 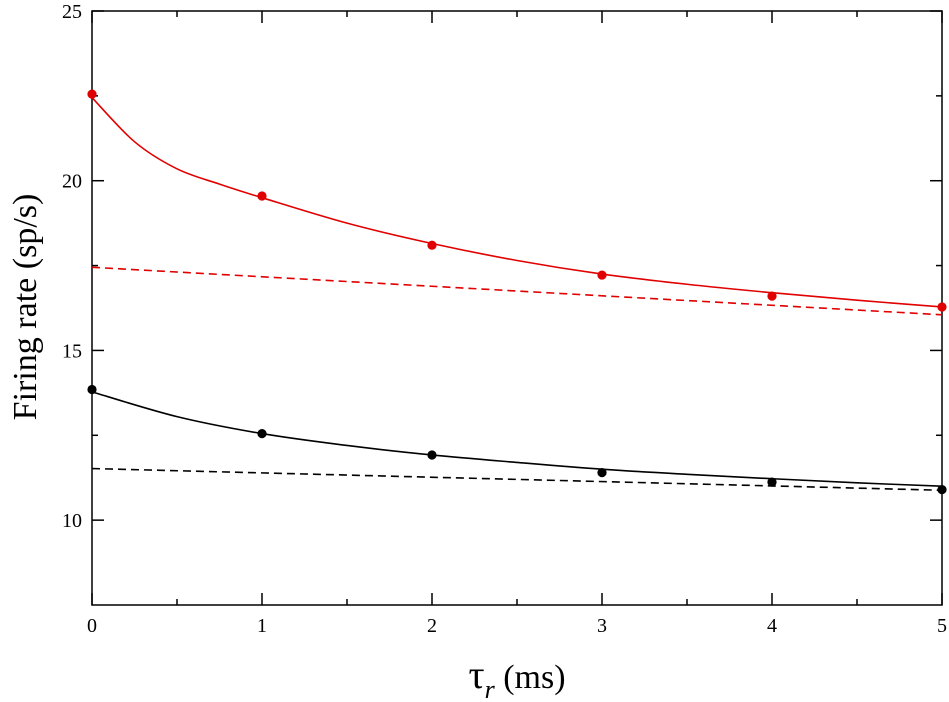 I want to click on x-tick-labels: 0 1 2 3 4 5, so click(x=517, y=626).